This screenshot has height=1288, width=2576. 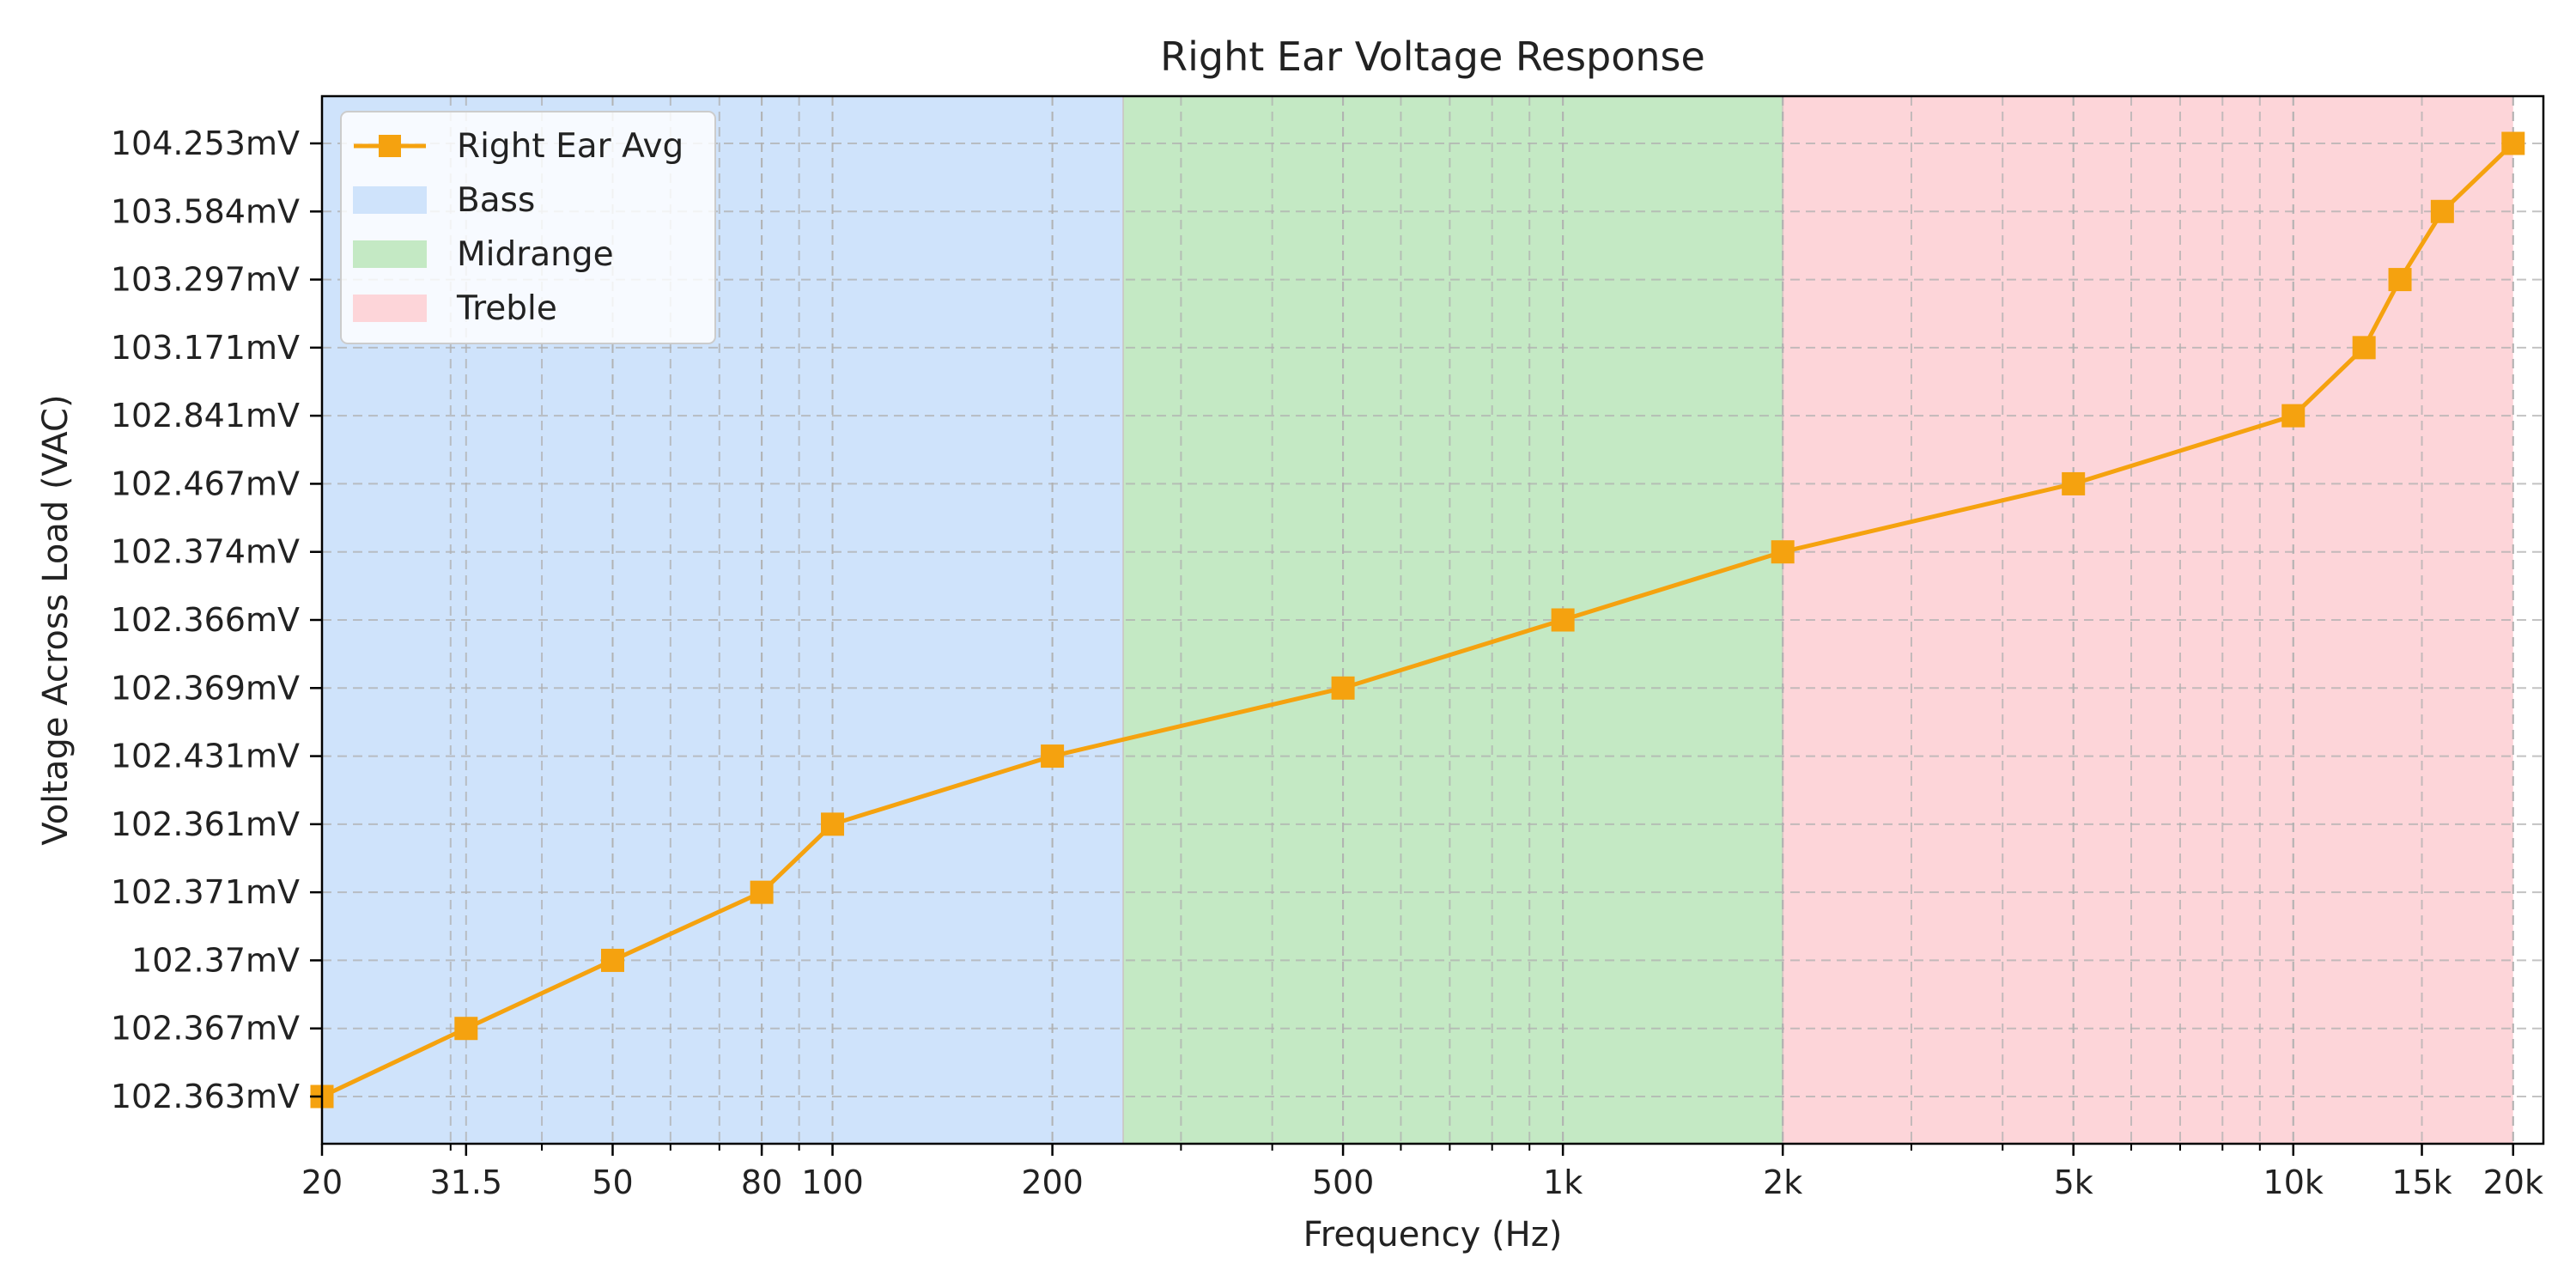 I want to click on legend: Right Ear Avg Bass Midrange Treble, so click(x=528, y=228).